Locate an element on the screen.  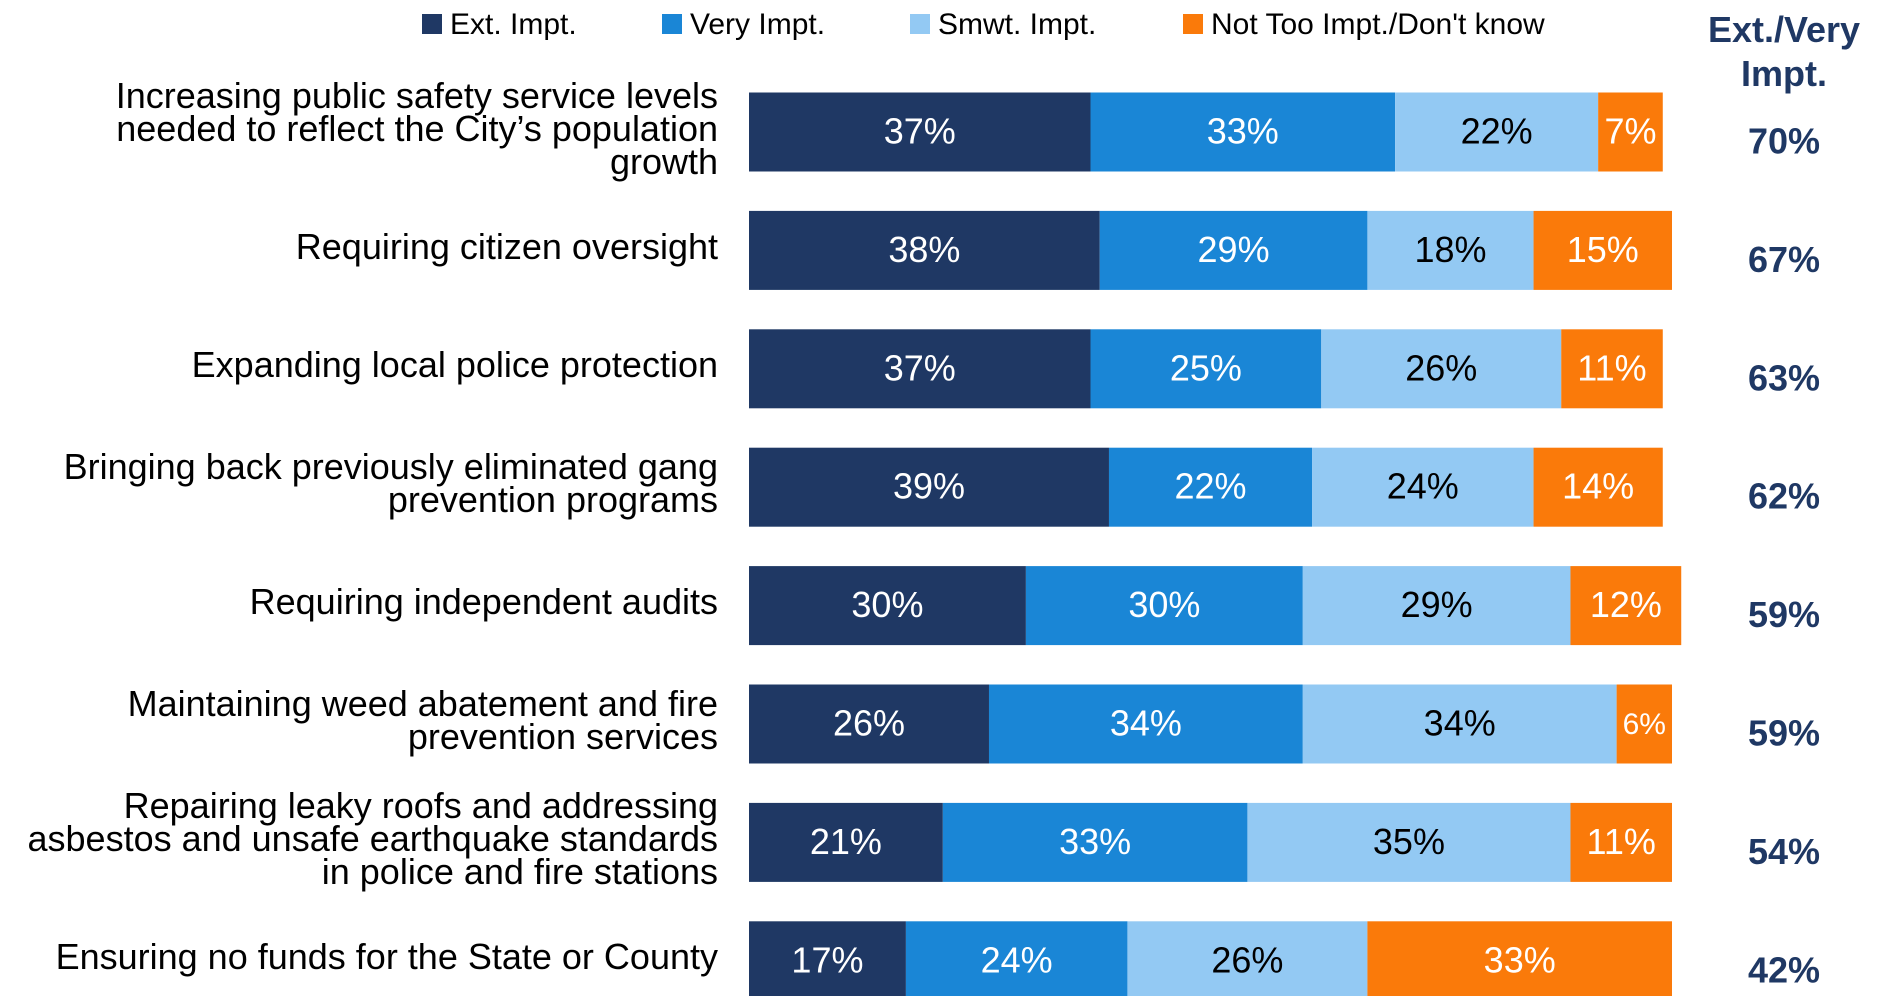
value-label: 14% is located at coordinates (1598, 486).